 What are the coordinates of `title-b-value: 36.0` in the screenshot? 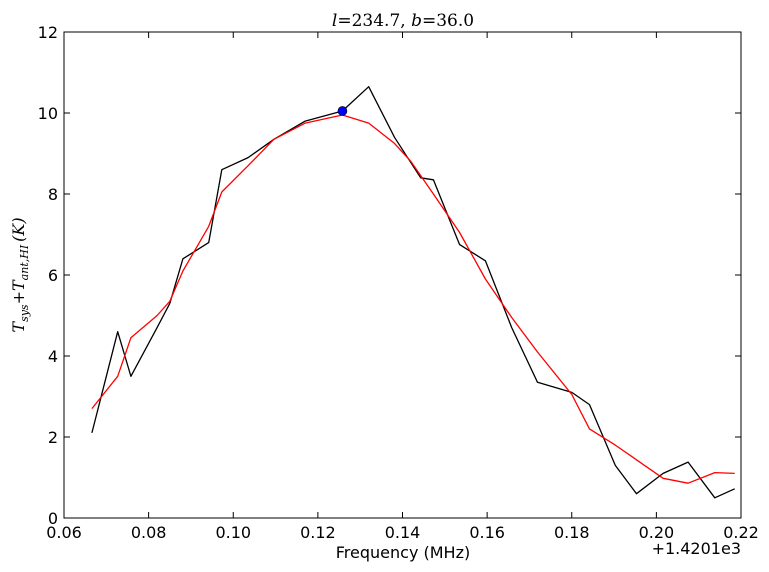 It's located at (455, 21).